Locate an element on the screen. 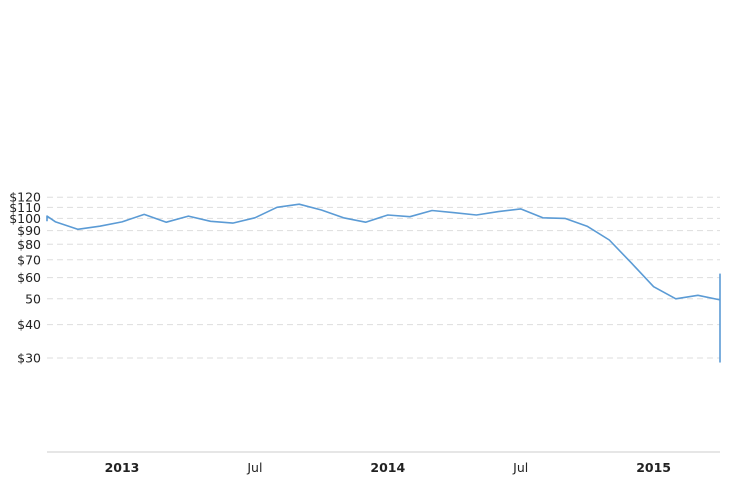 This screenshot has width=745, height=501. x-tick-label: 2015 is located at coordinates (653, 467).